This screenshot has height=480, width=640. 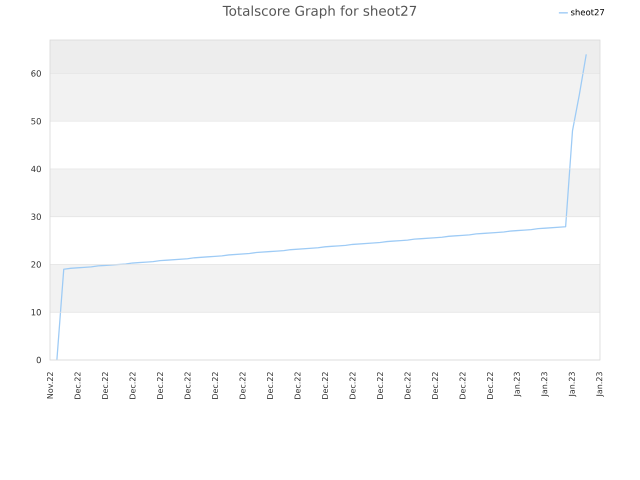 What do you see at coordinates (36, 73) in the screenshot?
I see `y-tick-label: 60` at bounding box center [36, 73].